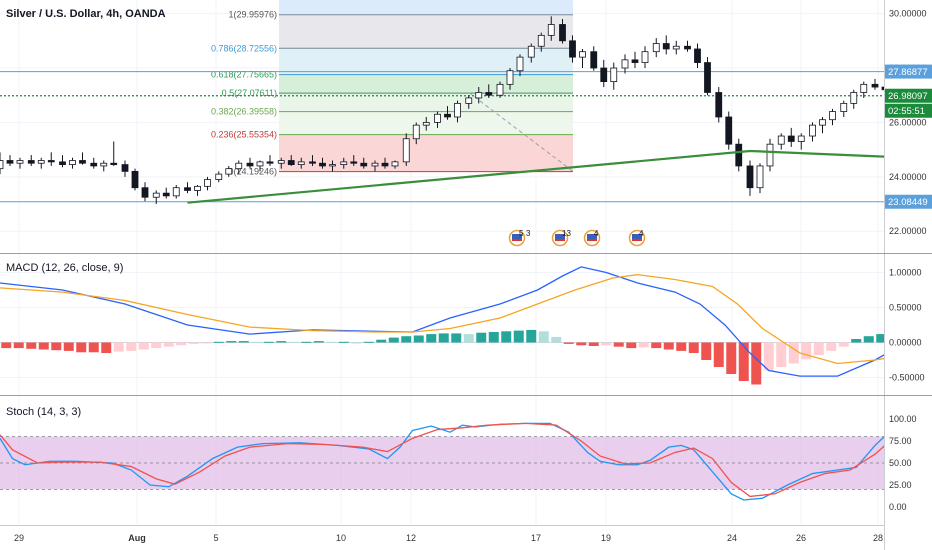 The width and height of the screenshot is (932, 550). Describe the element at coordinates (44, 412) in the screenshot. I see `stoch-title: Stoch (14, 3, 3)` at that location.